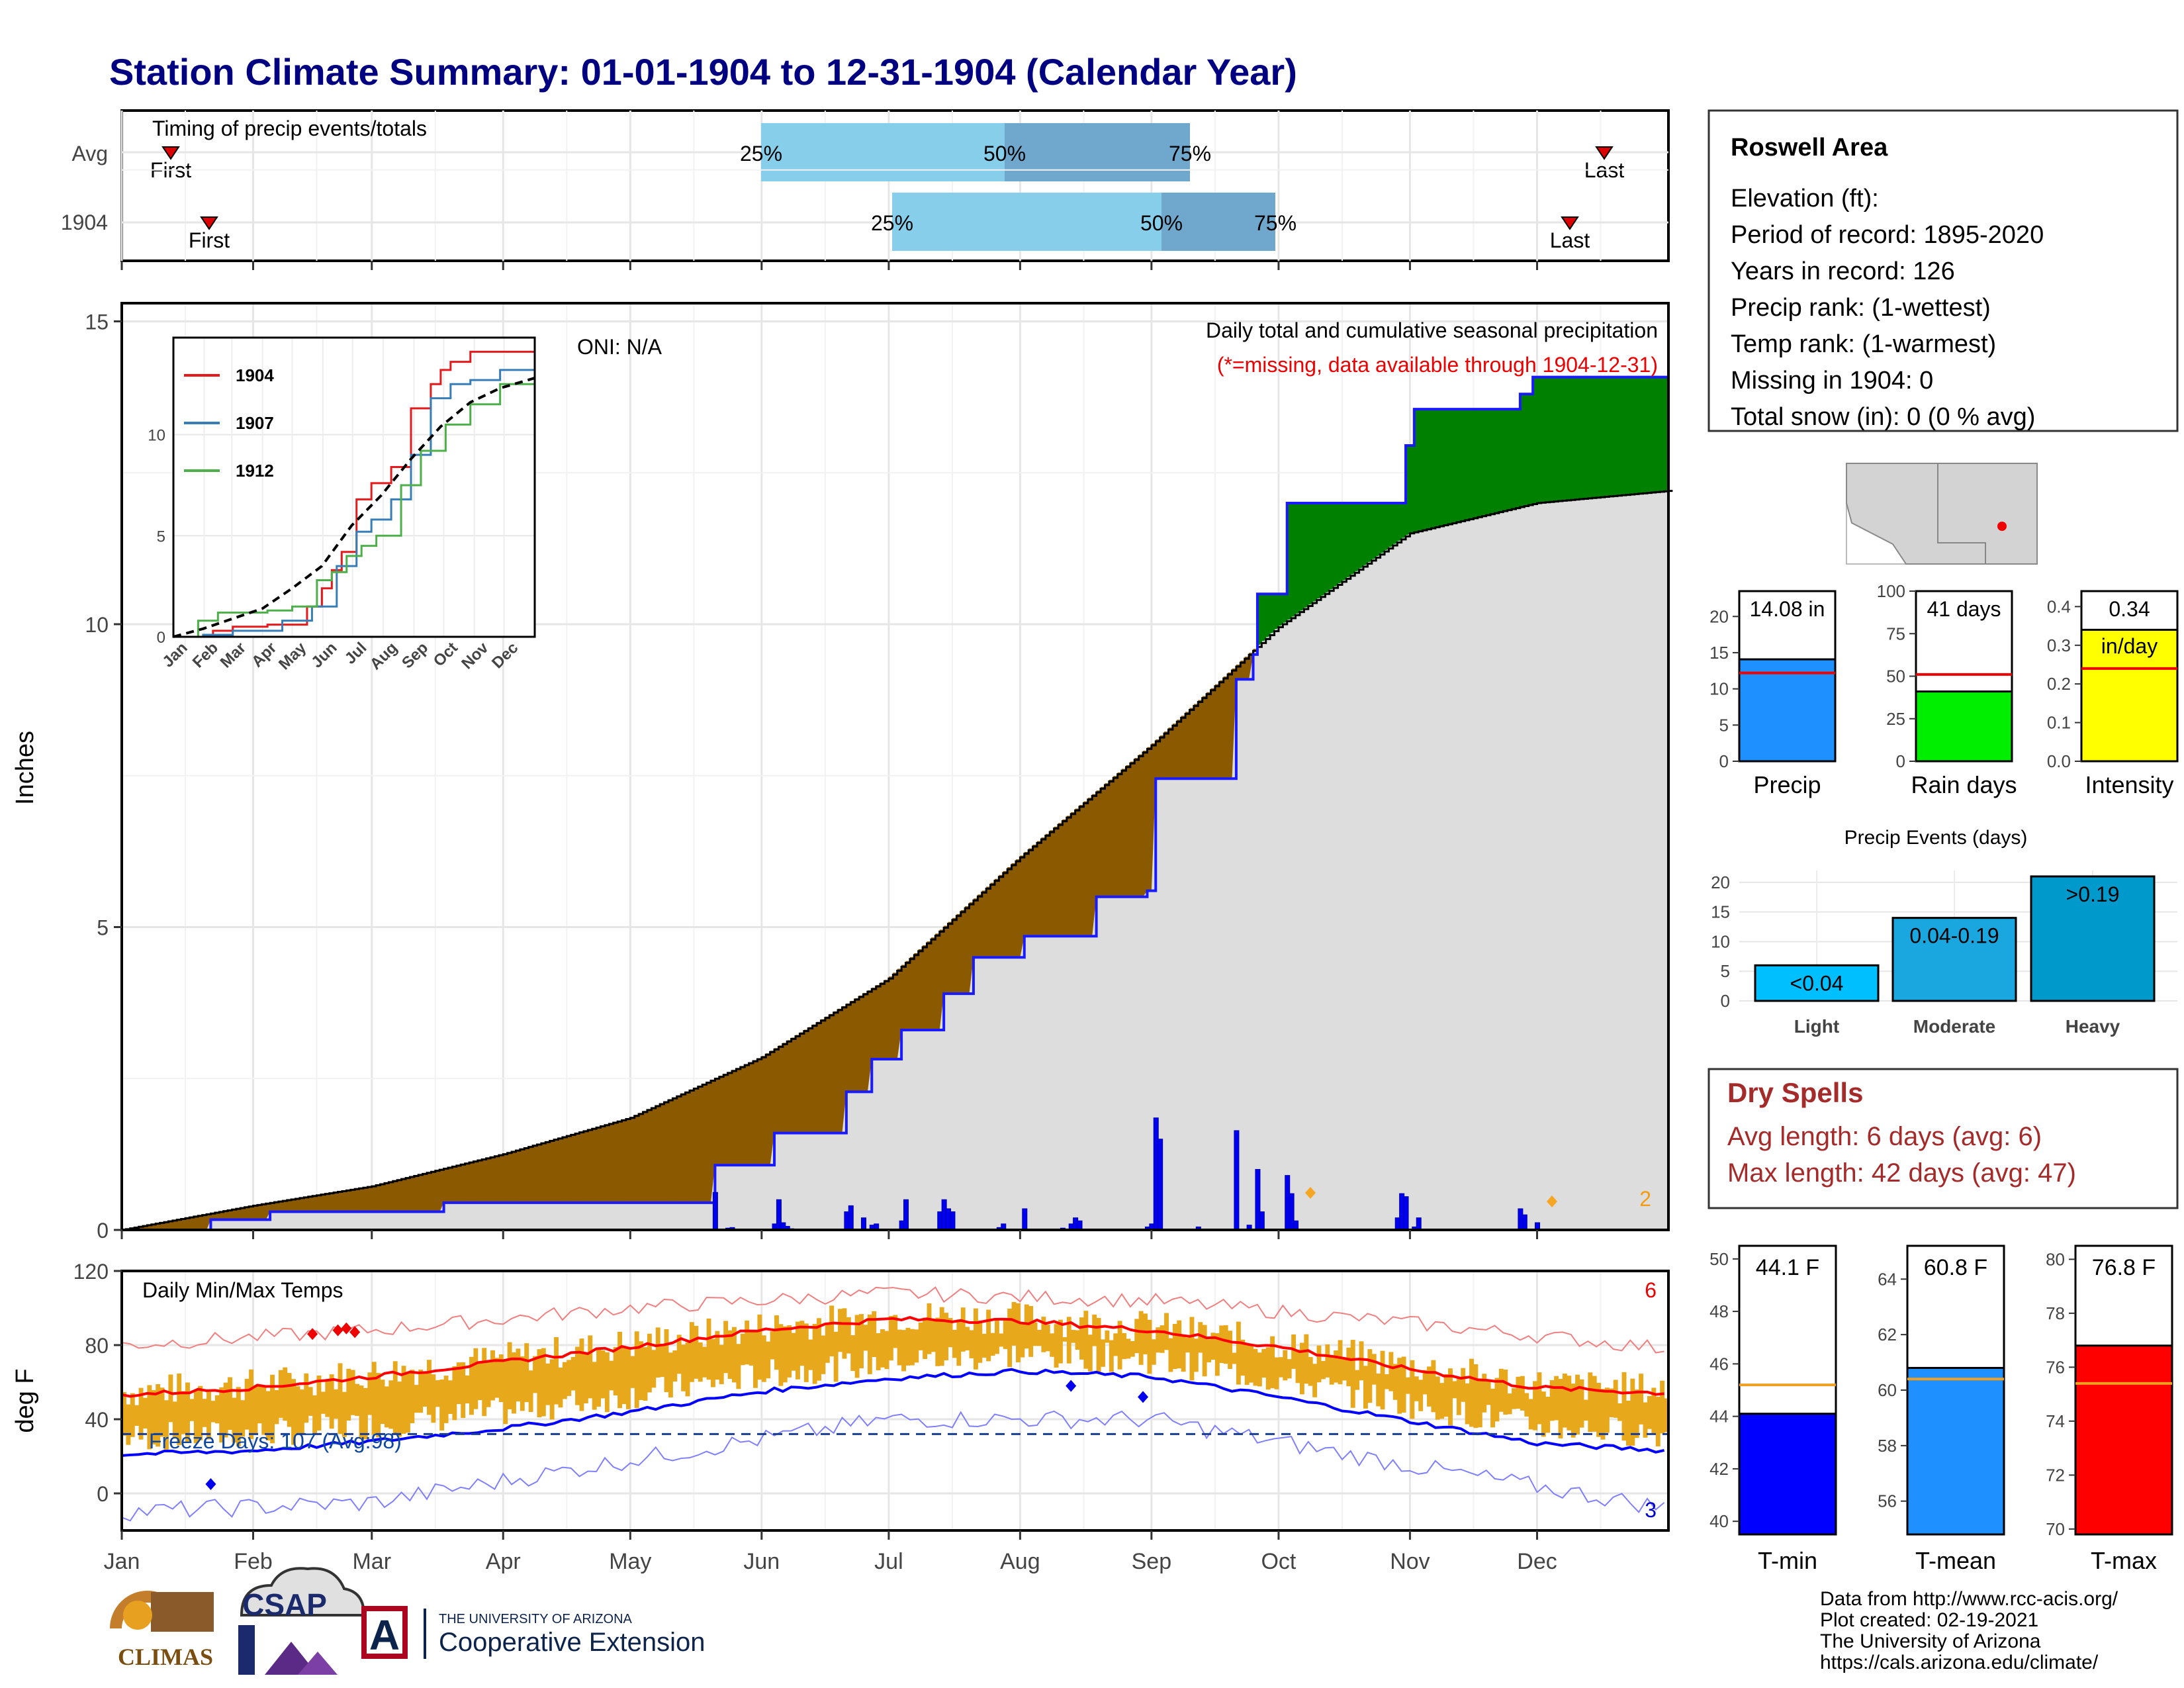 The image size is (2184, 1688). What do you see at coordinates (1604, 153) in the screenshot?
I see `avg-last-marker` at bounding box center [1604, 153].